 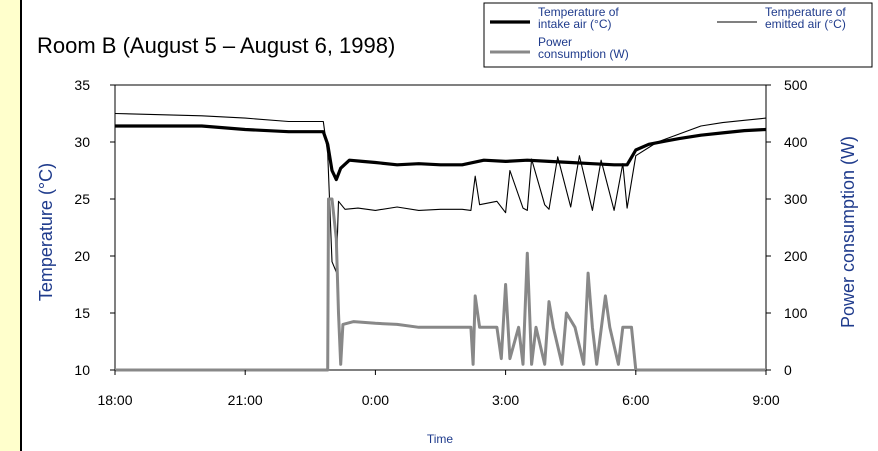 What do you see at coordinates (82, 199) in the screenshot?
I see `y-left-tick-label: 25` at bounding box center [82, 199].